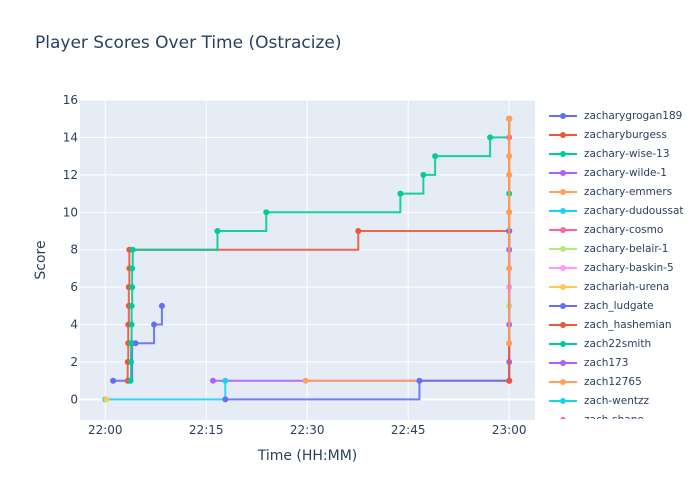 The height and width of the screenshot is (500, 700). Describe the element at coordinates (307, 456) in the screenshot. I see `x-axis-label: Time (HH:MM)` at that location.